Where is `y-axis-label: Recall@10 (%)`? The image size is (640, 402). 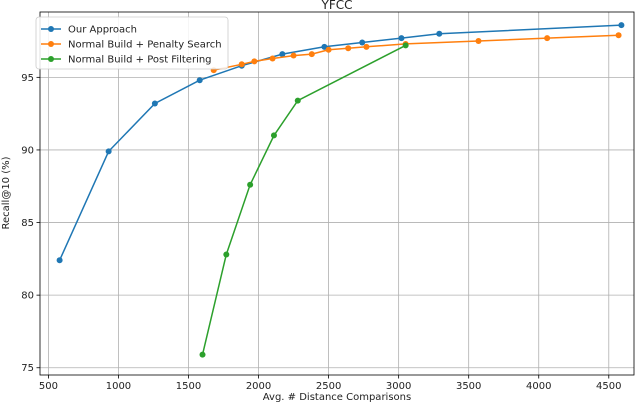
y-axis-label: Recall@10 (%) is located at coordinates (6, 192).